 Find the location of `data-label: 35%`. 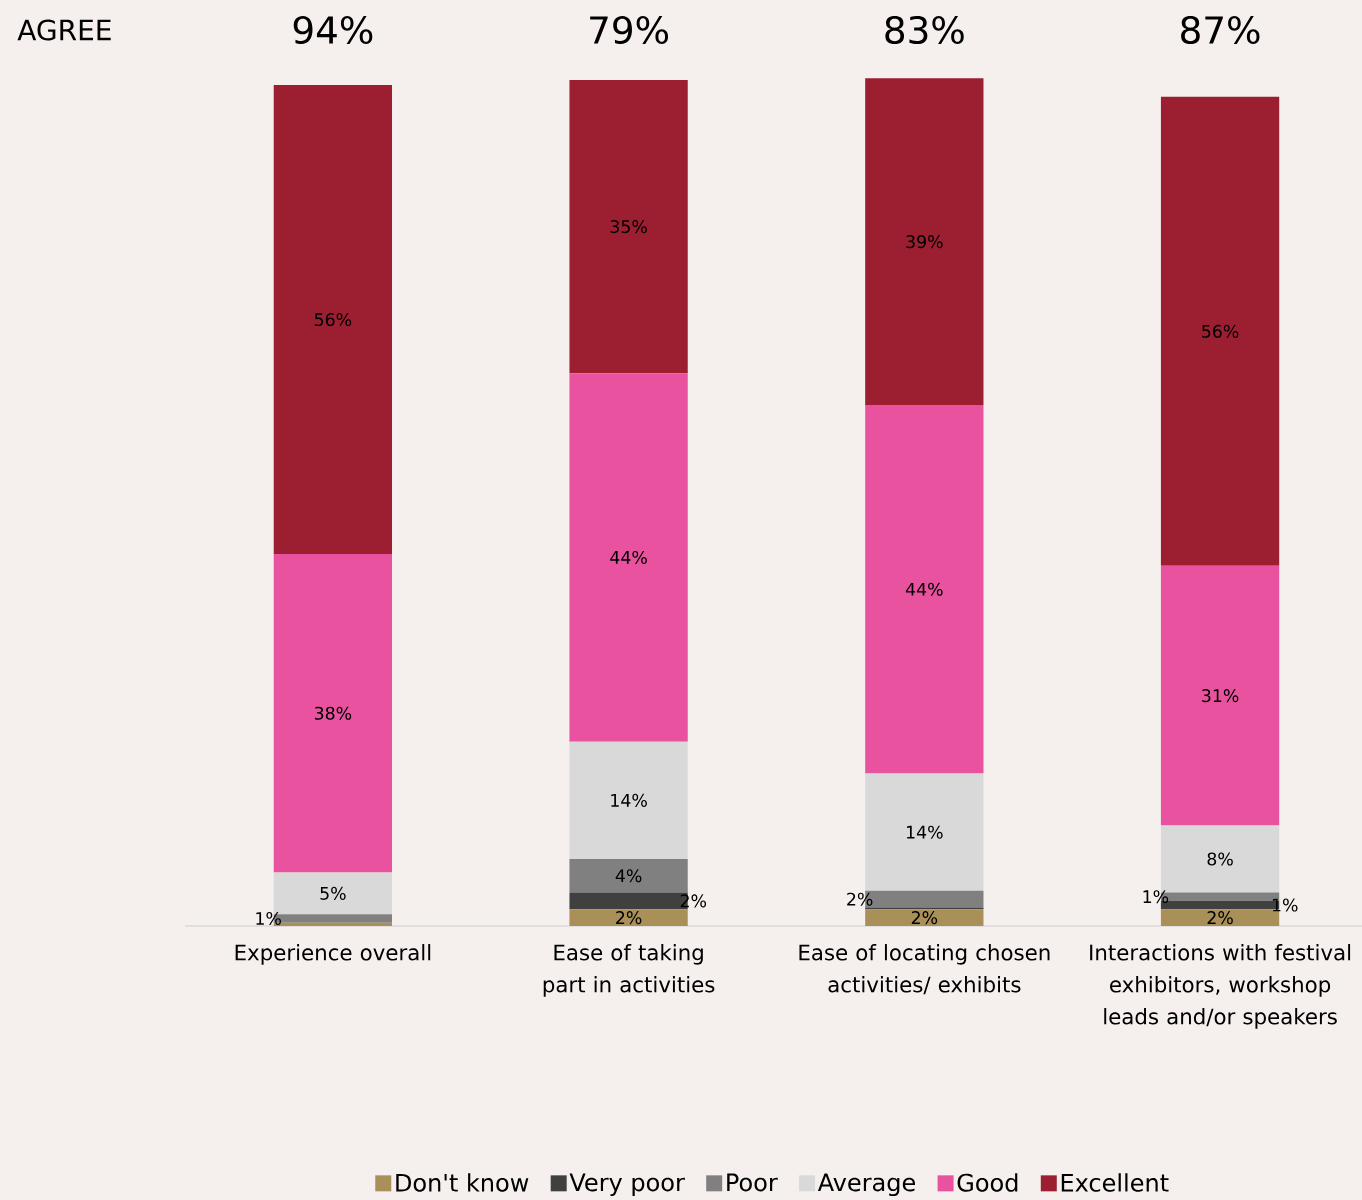

data-label: 35% is located at coordinates (628, 227).